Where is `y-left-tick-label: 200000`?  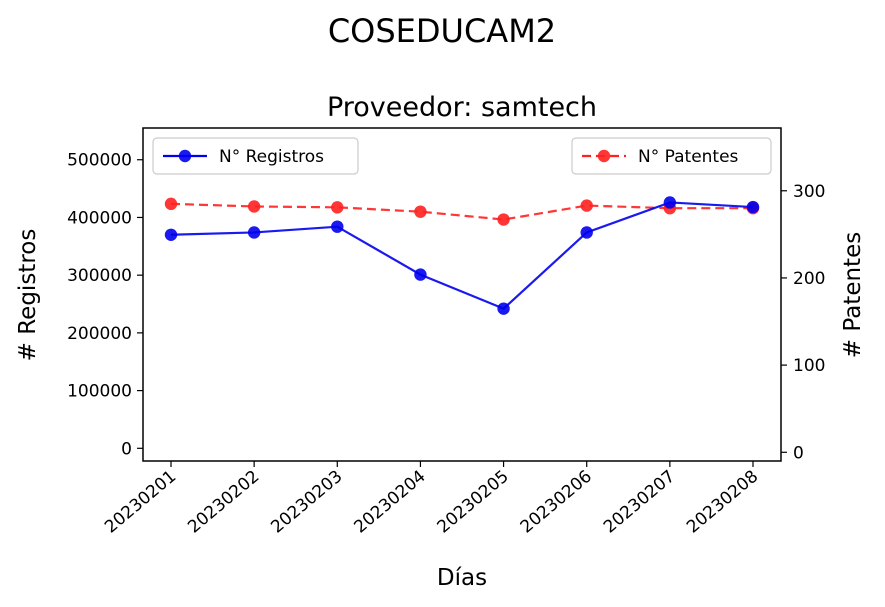
y-left-tick-label: 200000 is located at coordinates (99, 334).